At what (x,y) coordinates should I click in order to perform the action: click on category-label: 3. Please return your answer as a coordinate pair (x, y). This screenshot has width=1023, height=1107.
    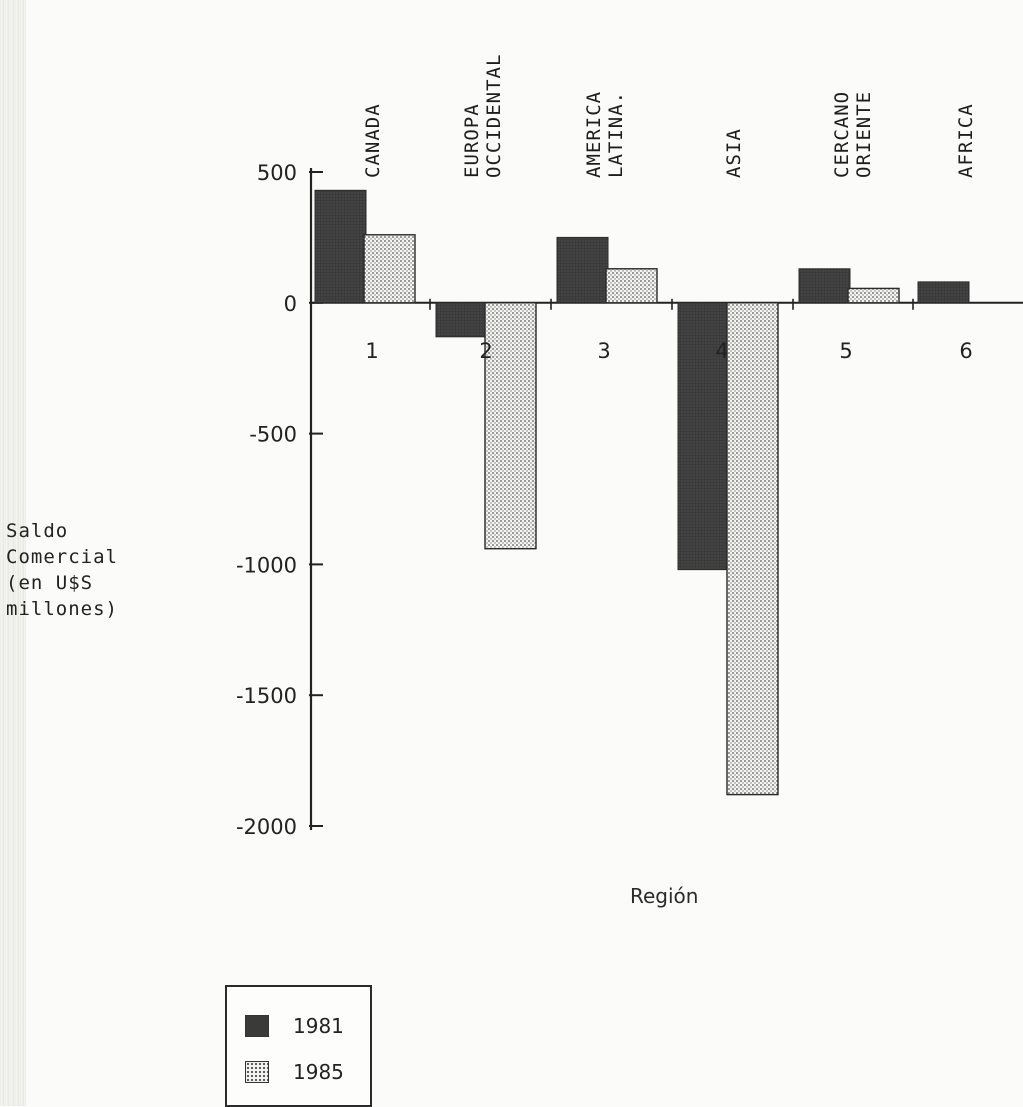
    Looking at the image, I should click on (603, 351).